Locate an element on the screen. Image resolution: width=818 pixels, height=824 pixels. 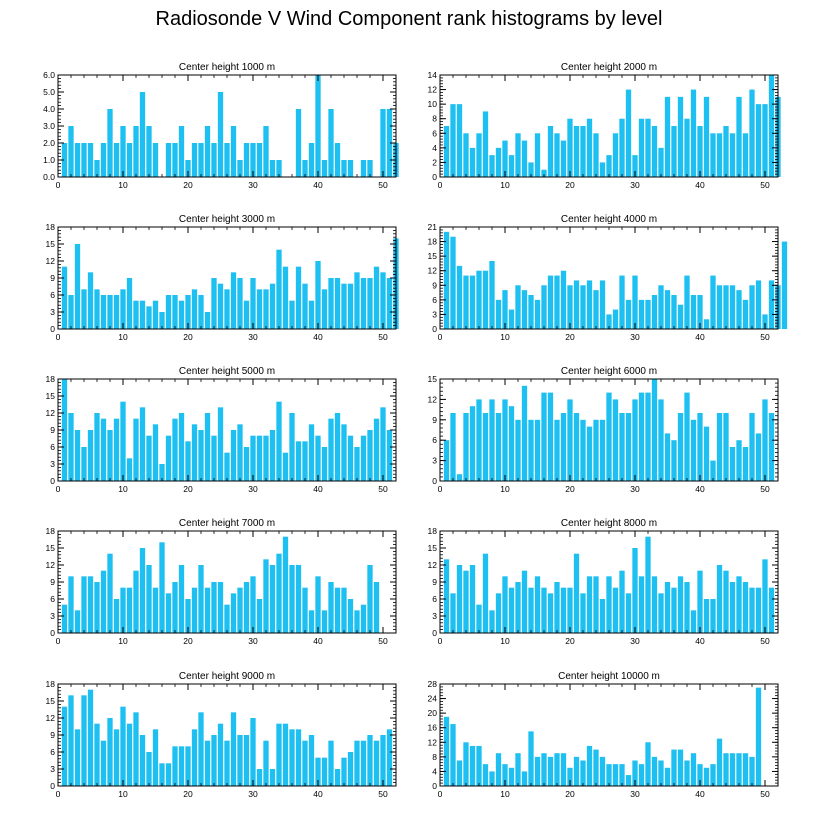
y-tick-label: 5.0 is located at coordinates (49, 92).